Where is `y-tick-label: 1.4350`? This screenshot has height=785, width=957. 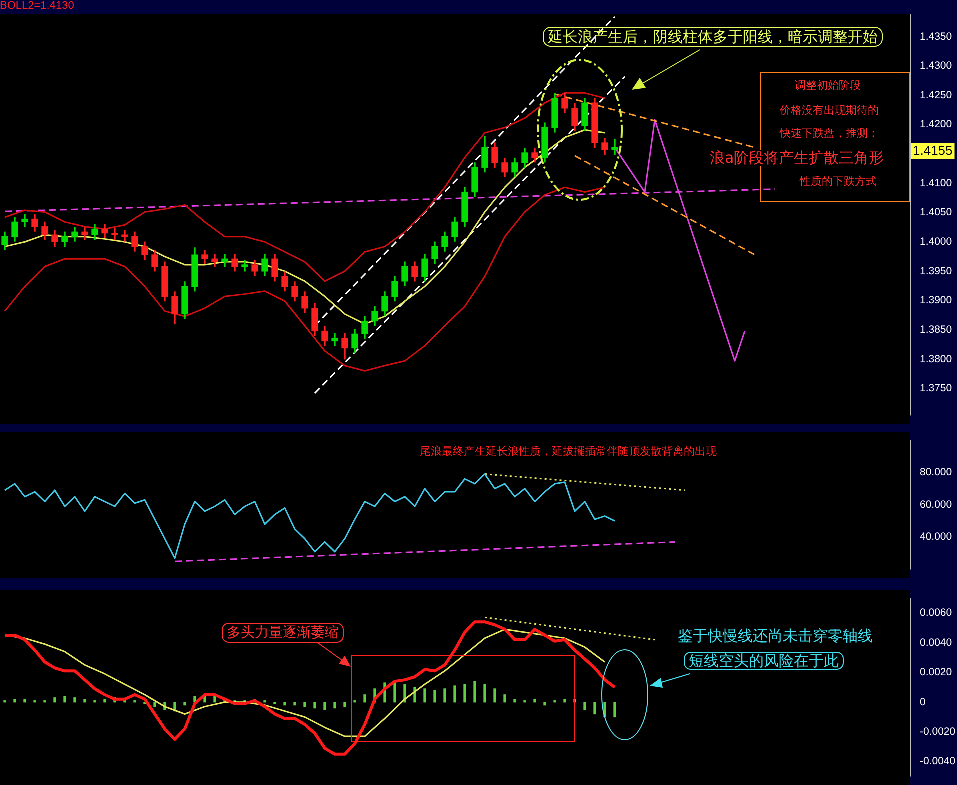 y-tick-label: 1.4350 is located at coordinates (936, 36).